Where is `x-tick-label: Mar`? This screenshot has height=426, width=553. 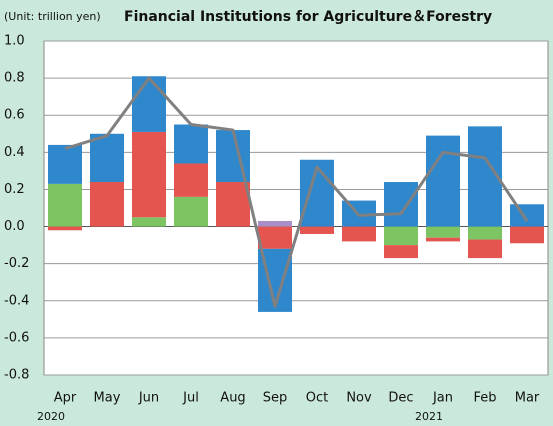
x-tick-label: Mar is located at coordinates (527, 398).